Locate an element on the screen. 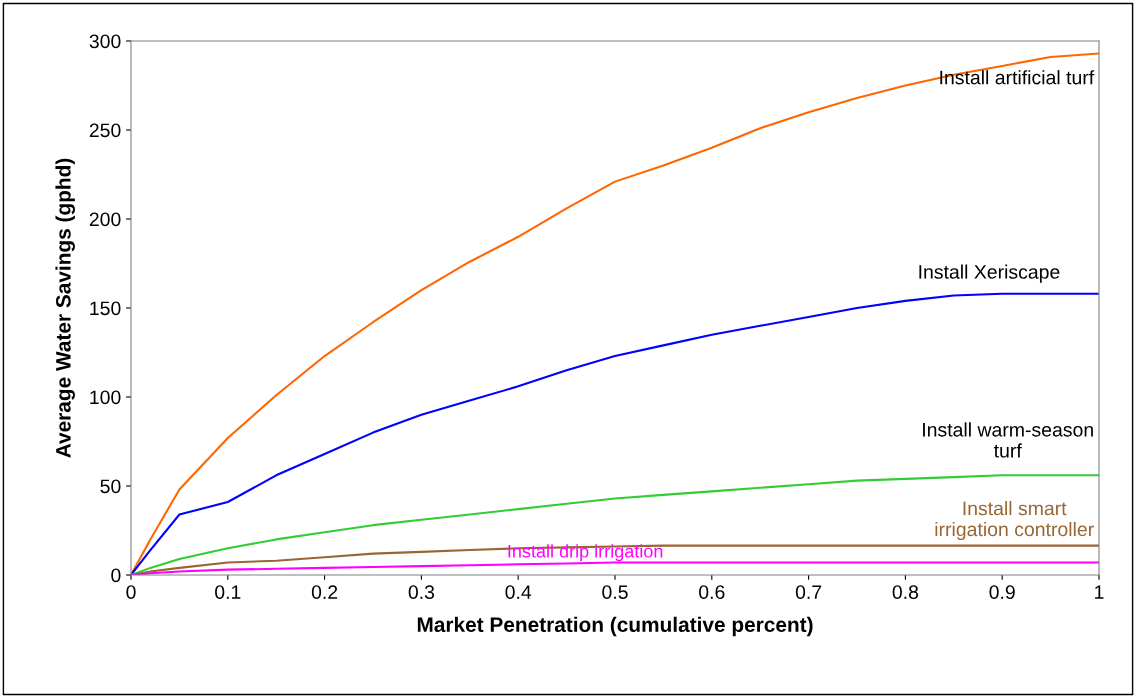  series-label: Install warm-season turf is located at coordinates (1008, 440).